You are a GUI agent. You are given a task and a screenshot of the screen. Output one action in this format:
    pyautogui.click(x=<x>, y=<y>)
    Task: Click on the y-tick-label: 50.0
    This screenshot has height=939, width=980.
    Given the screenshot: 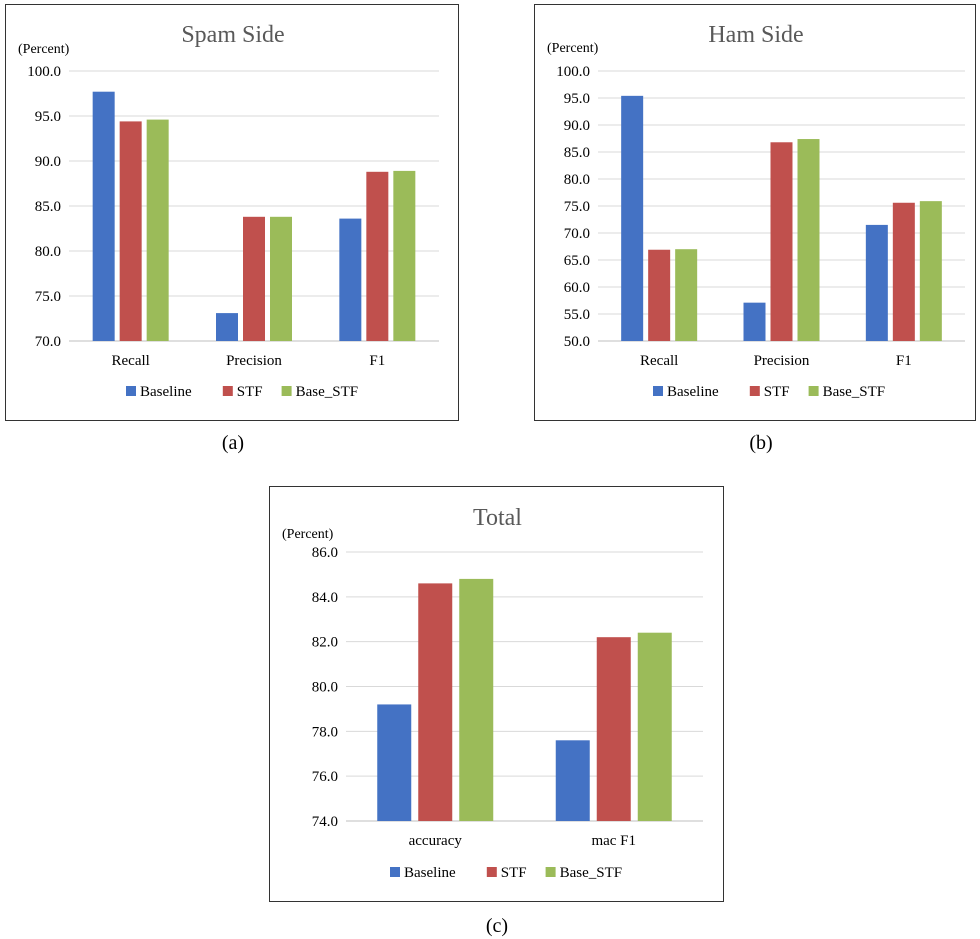 What is the action you would take?
    pyautogui.click(x=577, y=342)
    